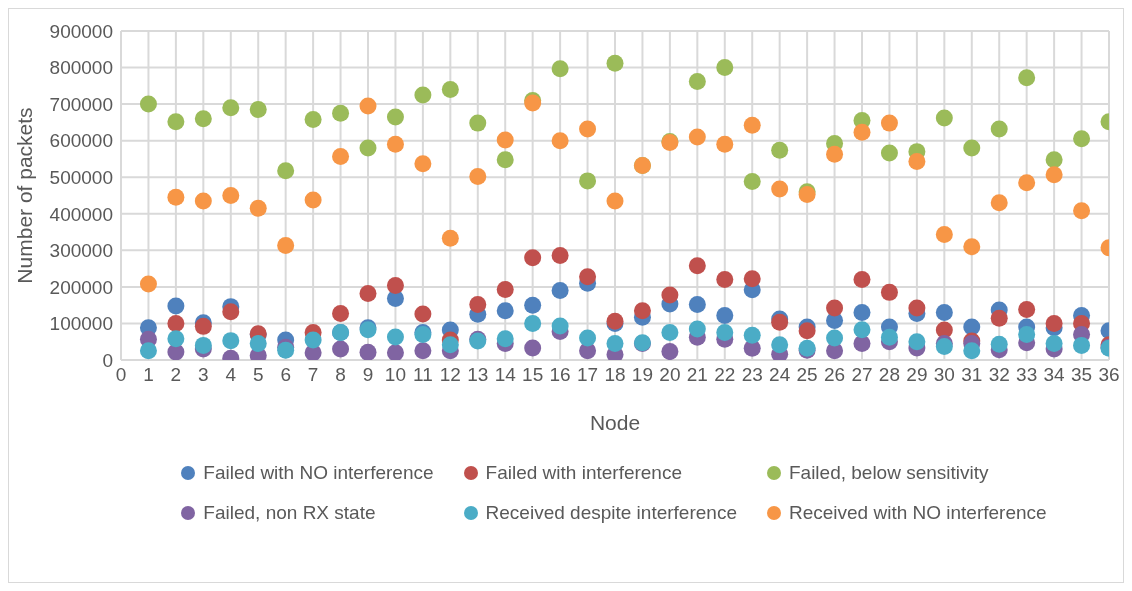 This screenshot has height=591, width=1132. What do you see at coordinates (615, 422) in the screenshot?
I see `x-axis-title: Node` at bounding box center [615, 422].